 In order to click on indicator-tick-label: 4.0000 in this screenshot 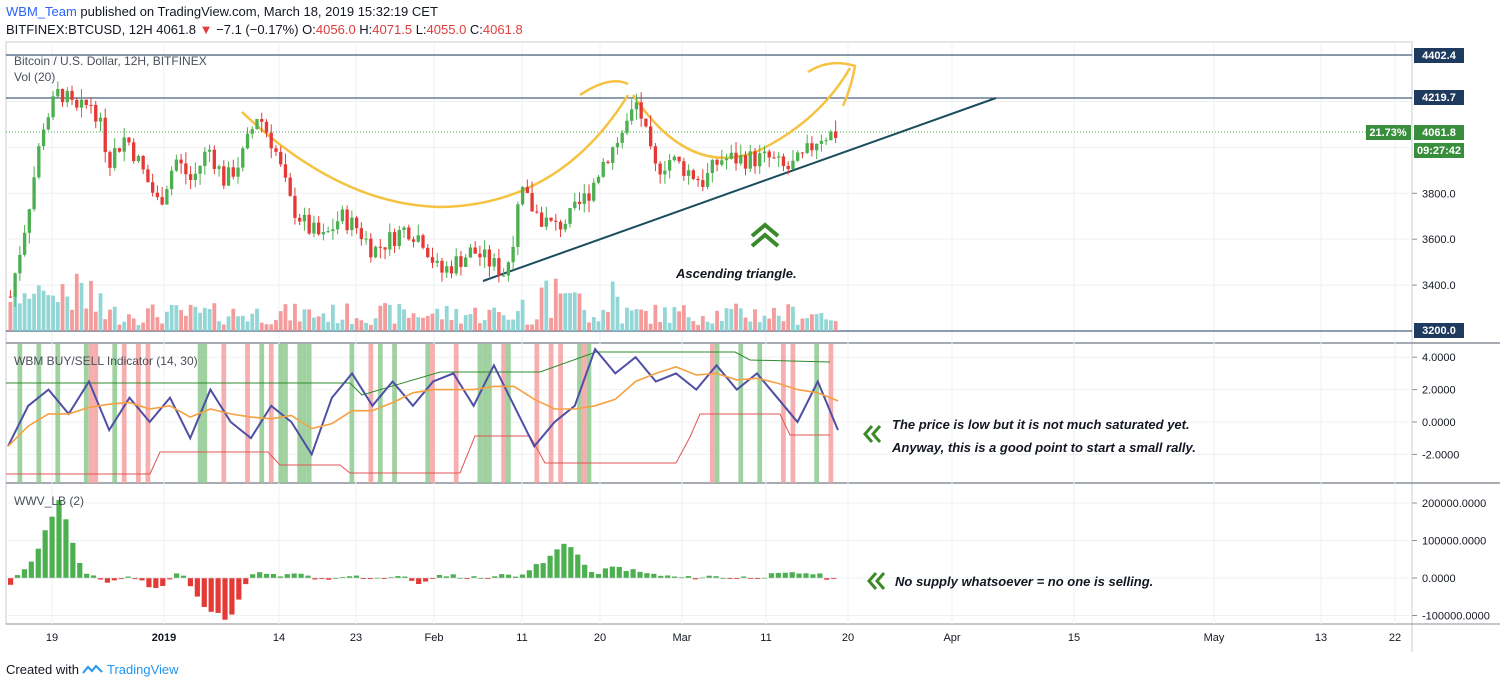, I will do `click(1439, 358)`.